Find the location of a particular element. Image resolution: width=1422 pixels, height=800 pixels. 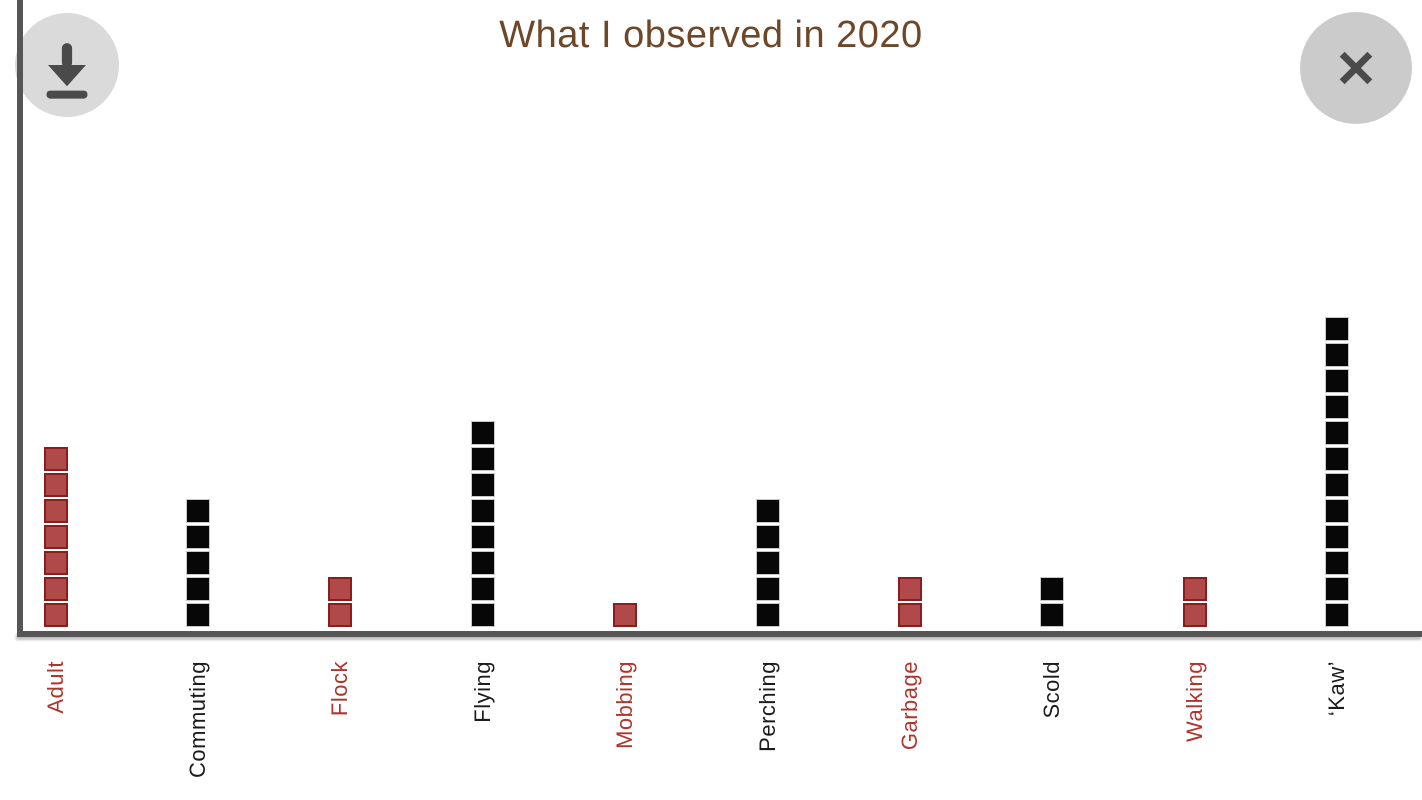

download-icon is located at coordinates (67, 71).